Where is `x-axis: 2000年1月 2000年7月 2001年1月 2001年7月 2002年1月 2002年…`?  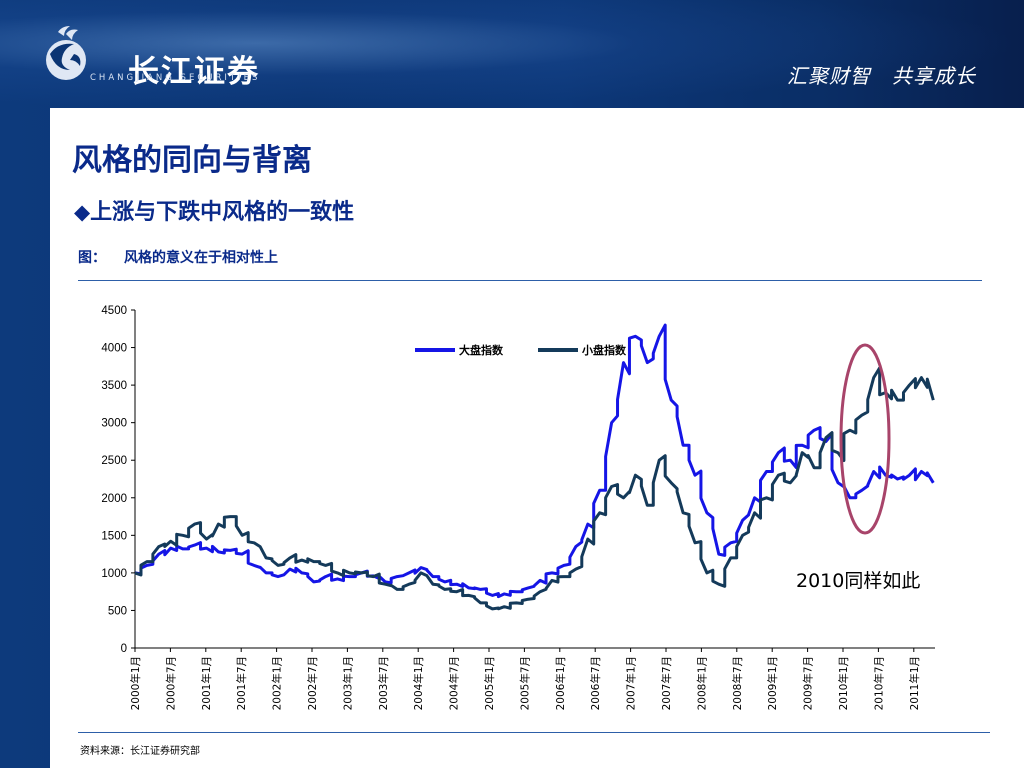
x-axis: 2000年1月 2000年7月 2001年1月 2001年7月 2002年1月 2002年… is located at coordinates (532, 678).